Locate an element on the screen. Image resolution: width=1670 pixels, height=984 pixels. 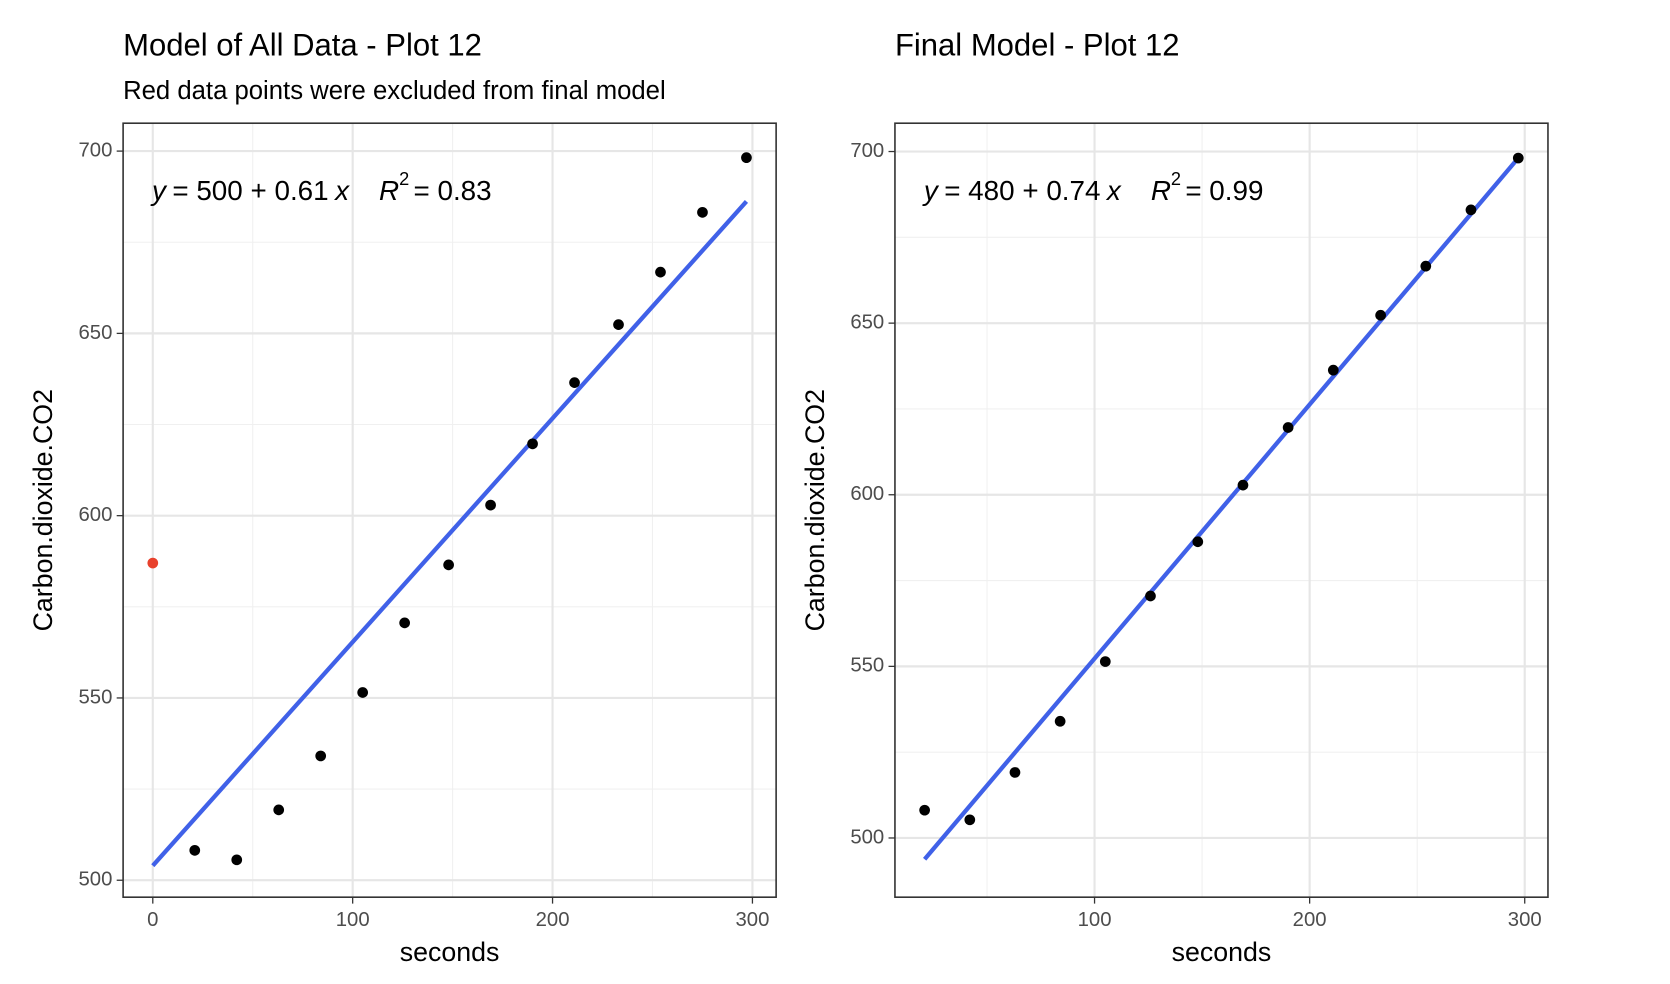
equation: y = 500 + 0.61 x R2 = 0.83 is located at coordinates (321, 187).